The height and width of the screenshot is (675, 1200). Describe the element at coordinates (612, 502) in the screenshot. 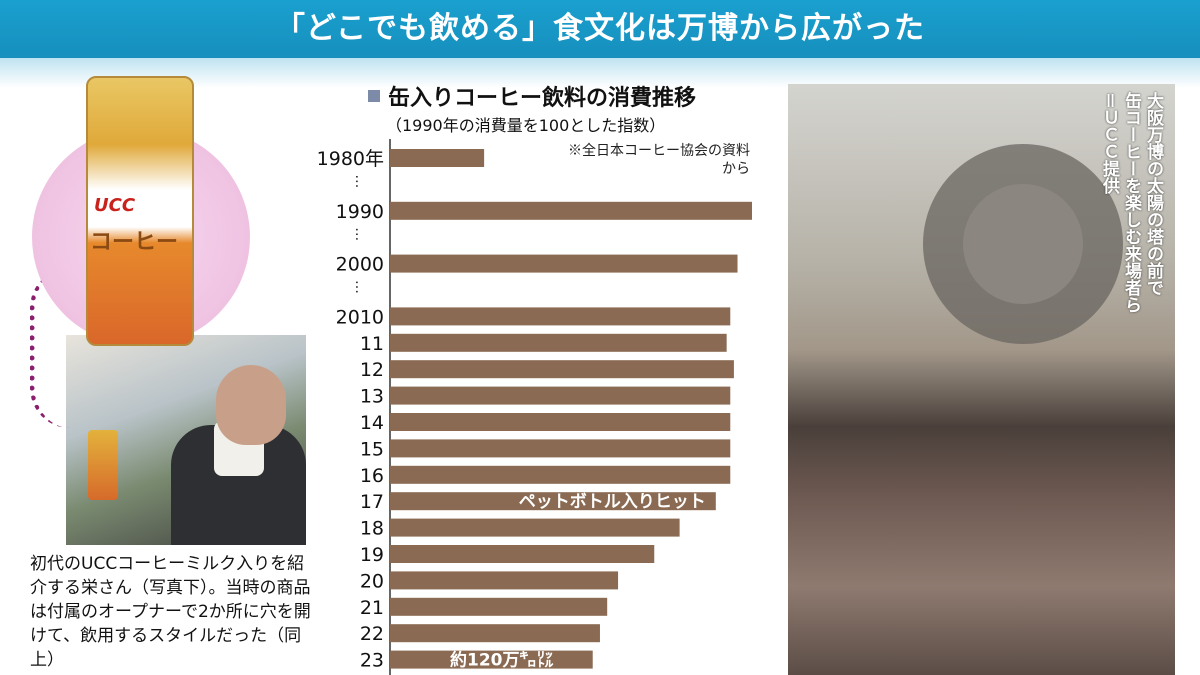

I see `bar-annotation-0: ペットボトル入りヒット` at that location.